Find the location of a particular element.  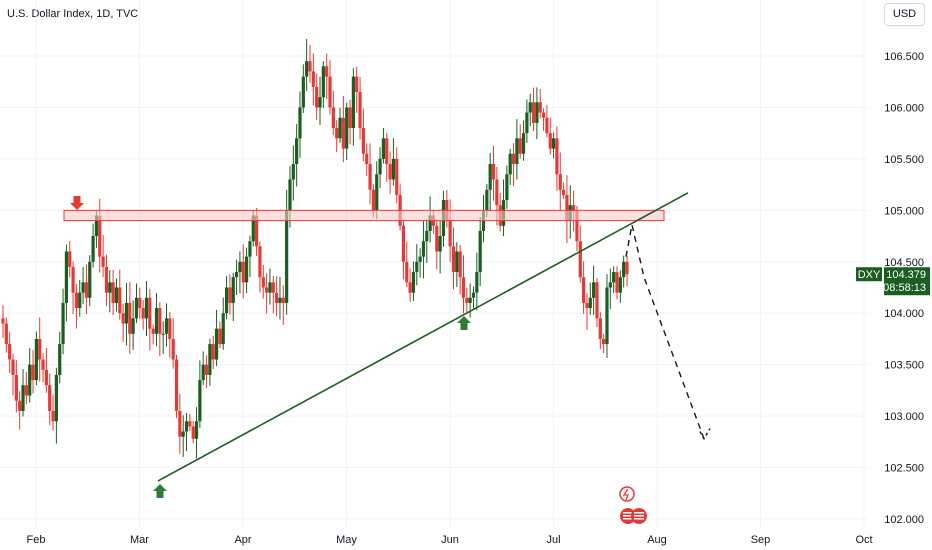

time-tick-label: May is located at coordinates (346, 540).